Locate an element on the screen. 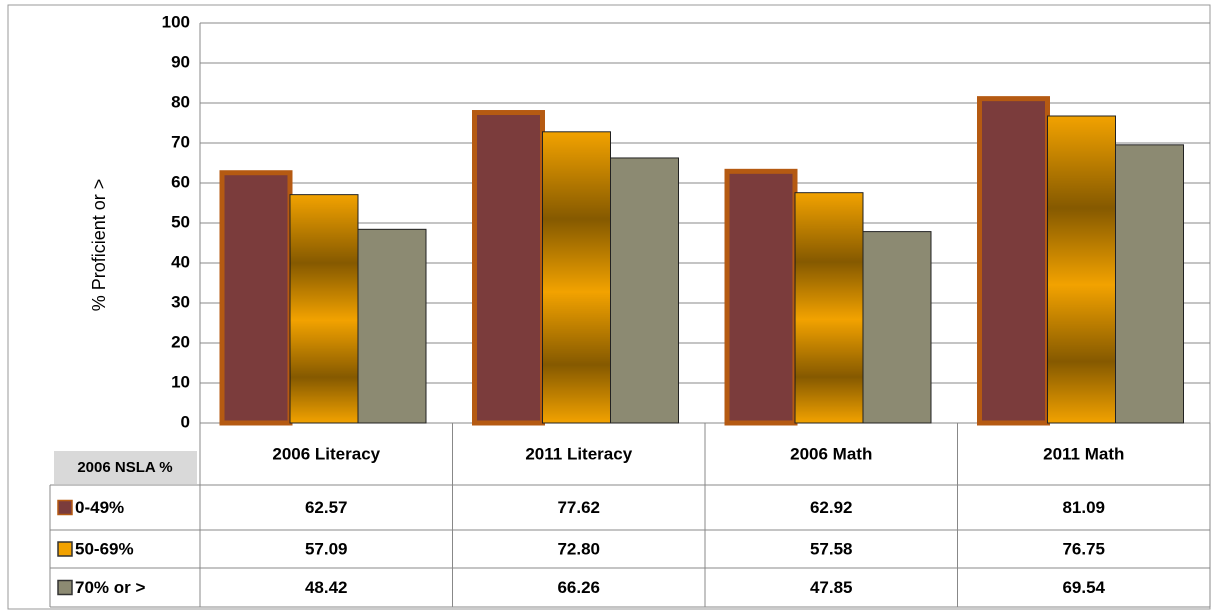 The width and height of the screenshot is (1216, 613). x-tick-label: 2011 Math is located at coordinates (1083, 453).